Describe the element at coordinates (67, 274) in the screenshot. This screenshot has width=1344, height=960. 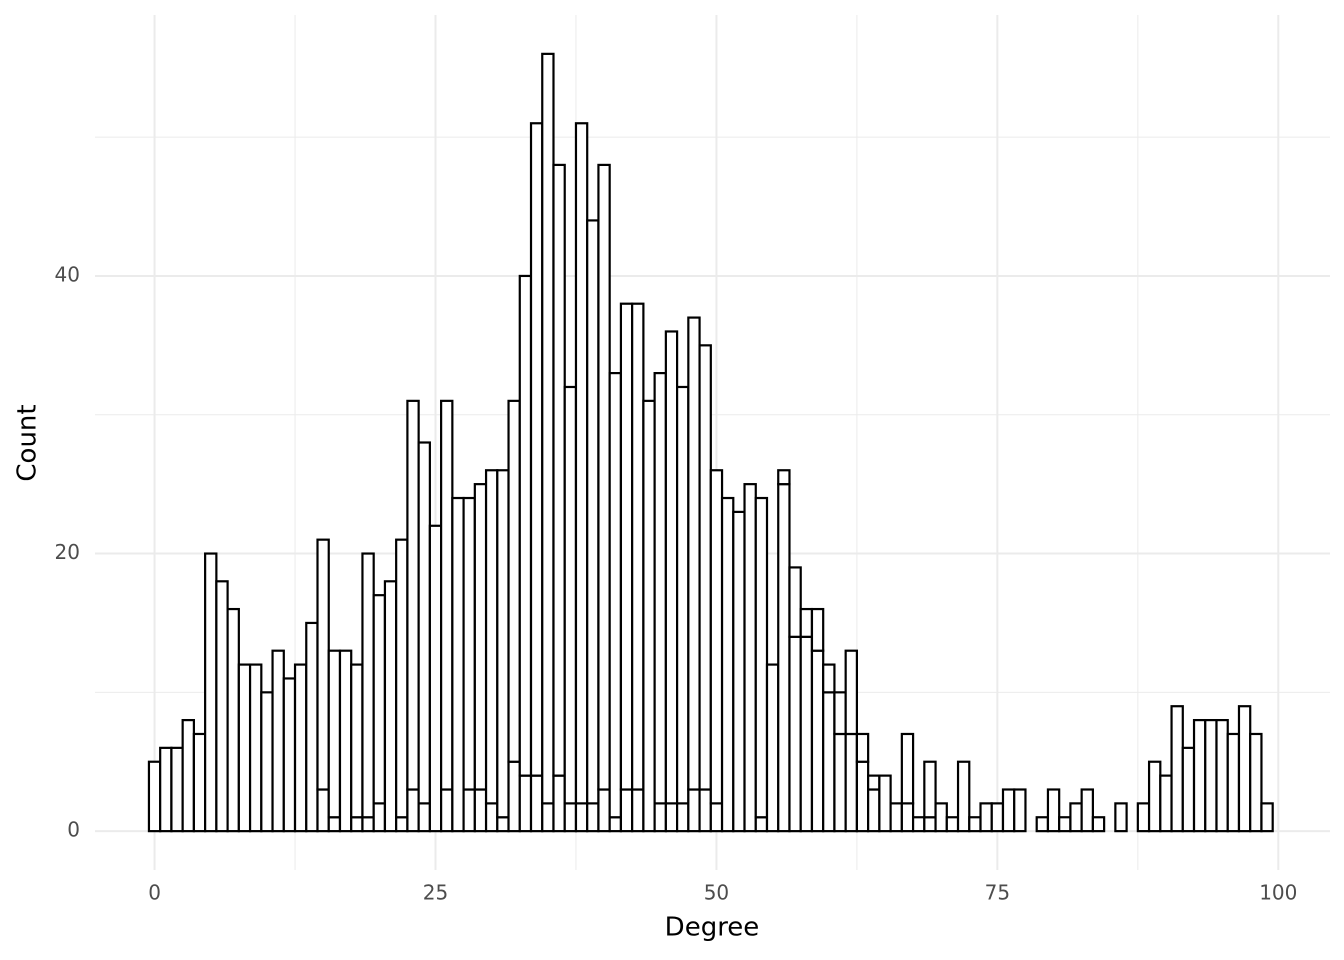
I see `y-tick-label: 40` at that location.